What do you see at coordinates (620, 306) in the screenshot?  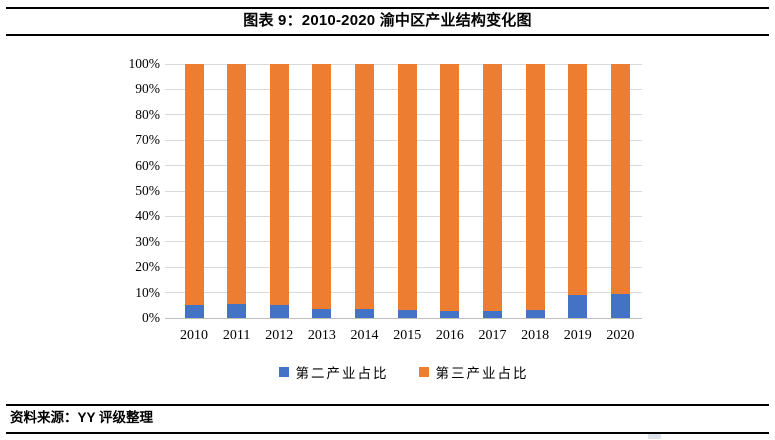 I see `bar-2020-secondary` at bounding box center [620, 306].